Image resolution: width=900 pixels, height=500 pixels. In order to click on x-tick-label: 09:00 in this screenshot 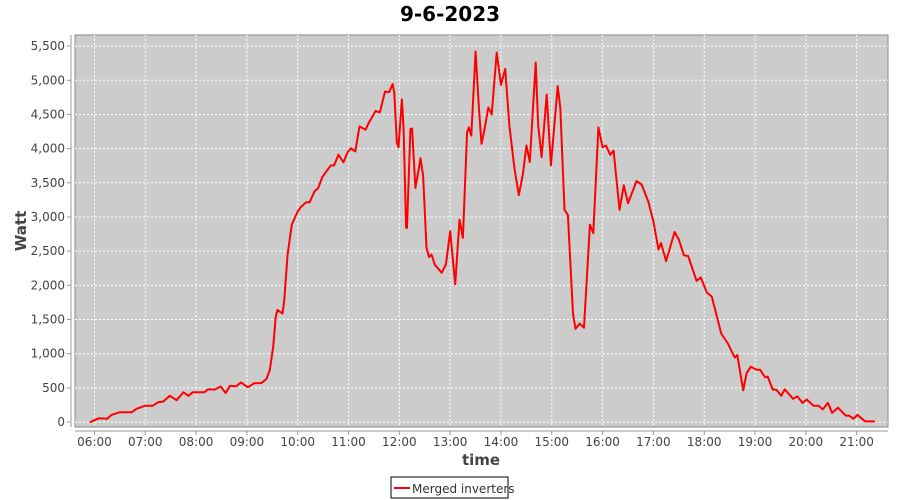, I will do `click(247, 442)`.